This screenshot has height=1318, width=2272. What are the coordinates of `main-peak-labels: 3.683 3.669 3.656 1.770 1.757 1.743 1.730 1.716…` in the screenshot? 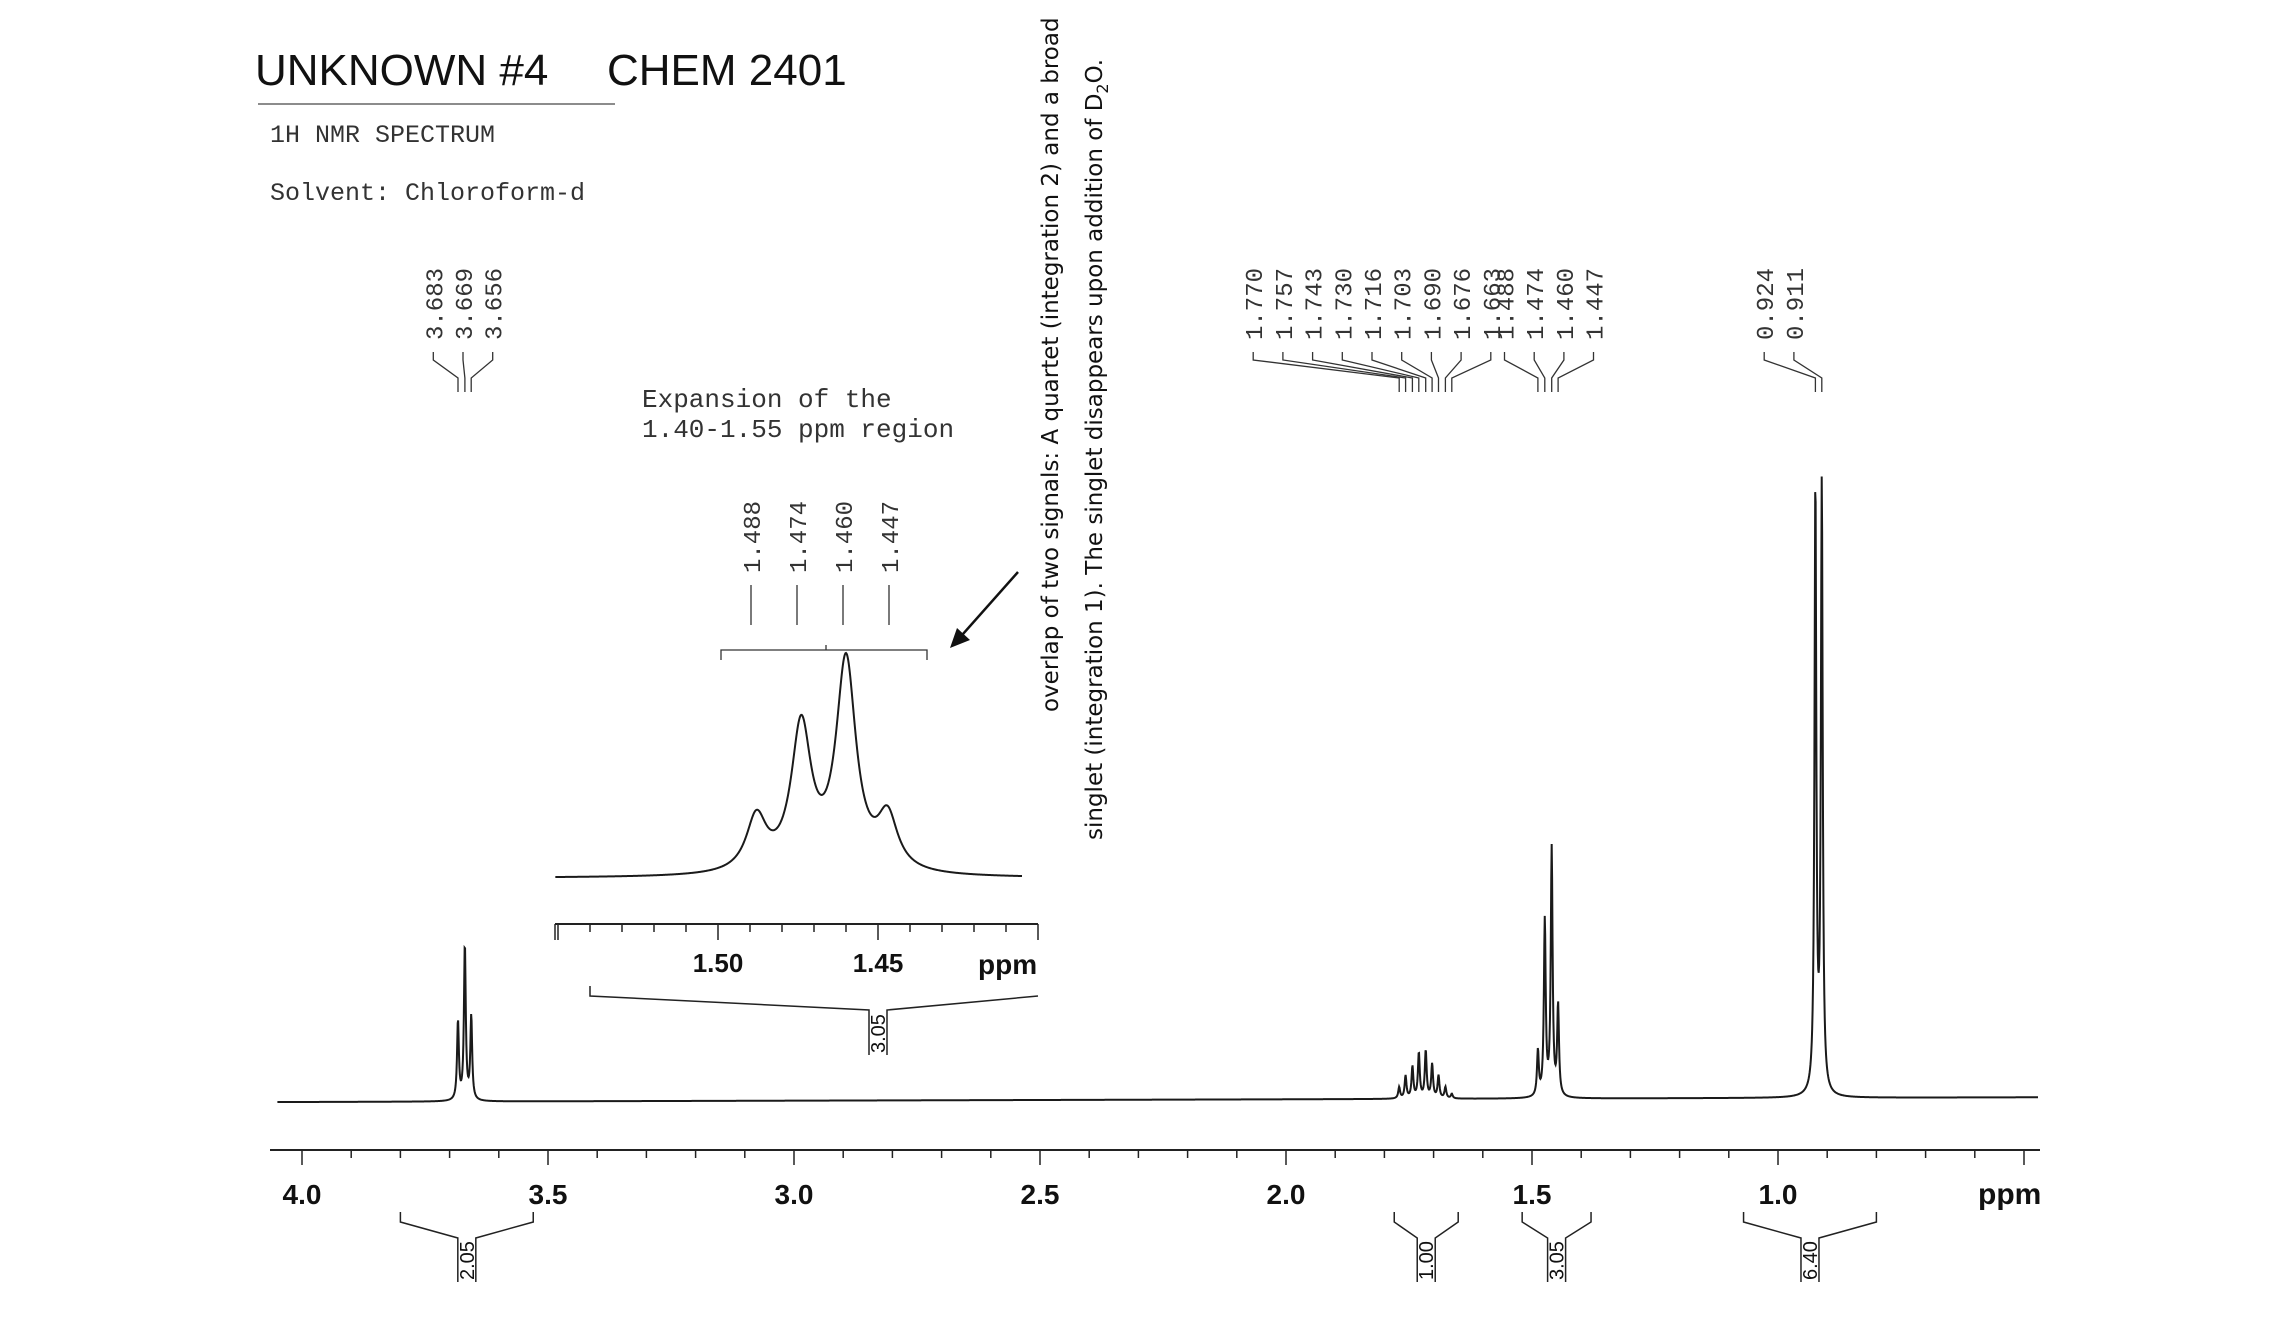 It's located at (1123, 330).